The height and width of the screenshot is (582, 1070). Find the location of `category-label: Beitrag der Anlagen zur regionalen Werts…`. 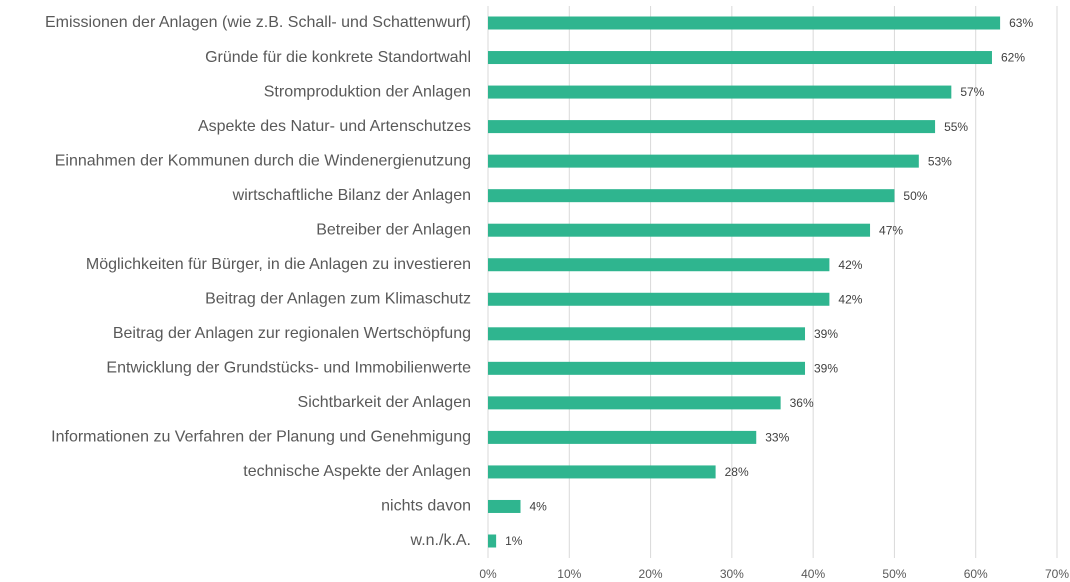

category-label: Beitrag der Anlagen zur regionalen Werts… is located at coordinates (292, 333).